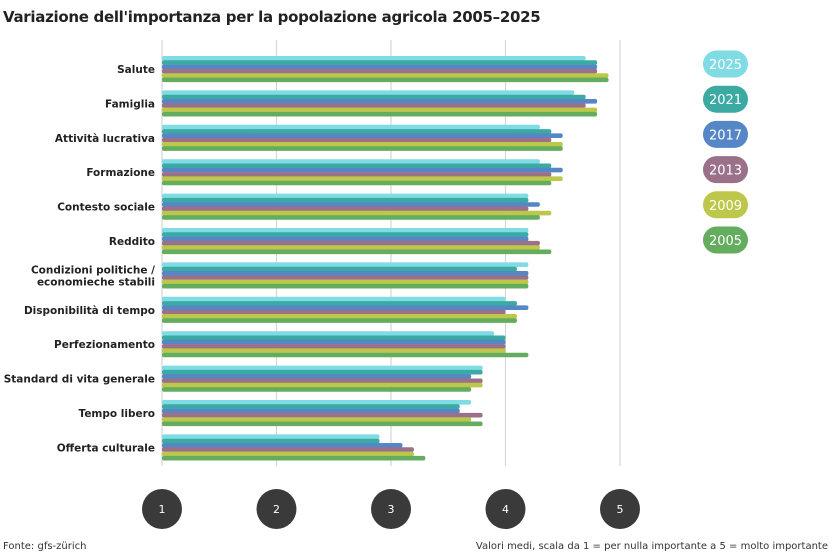  I want to click on category-label: Offerta culturale, so click(106, 448).